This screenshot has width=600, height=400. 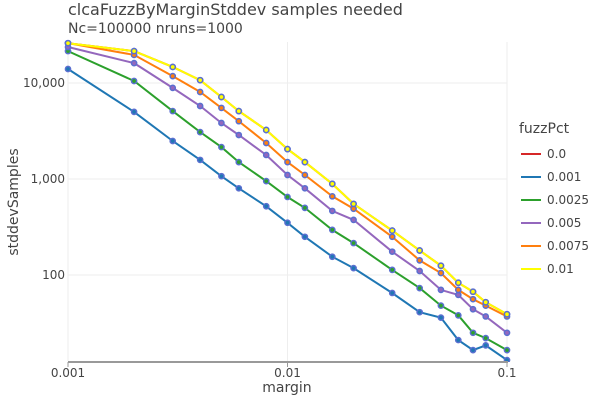 I want to click on legend-label: 0.01, so click(x=560, y=269).